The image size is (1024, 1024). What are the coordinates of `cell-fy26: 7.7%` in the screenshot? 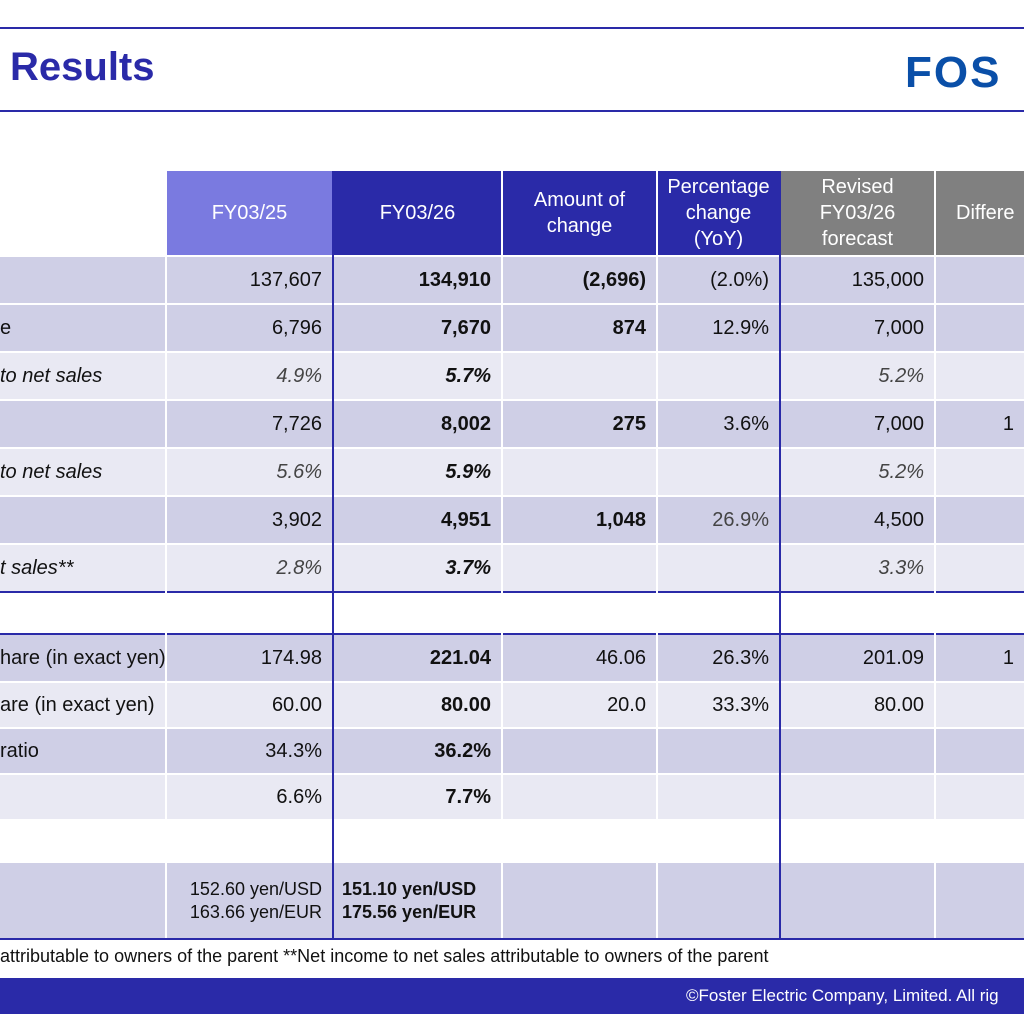 It's located at (468, 796).